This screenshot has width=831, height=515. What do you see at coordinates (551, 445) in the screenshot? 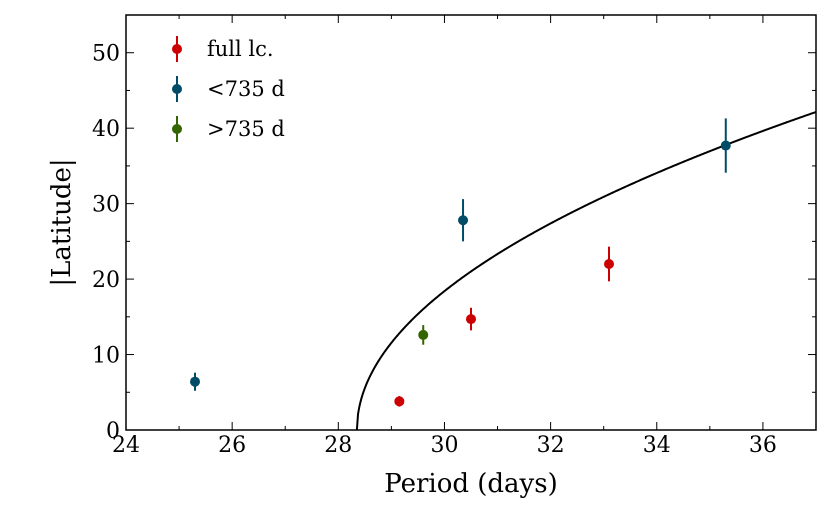
I see `x-tick-label: 32` at bounding box center [551, 445].